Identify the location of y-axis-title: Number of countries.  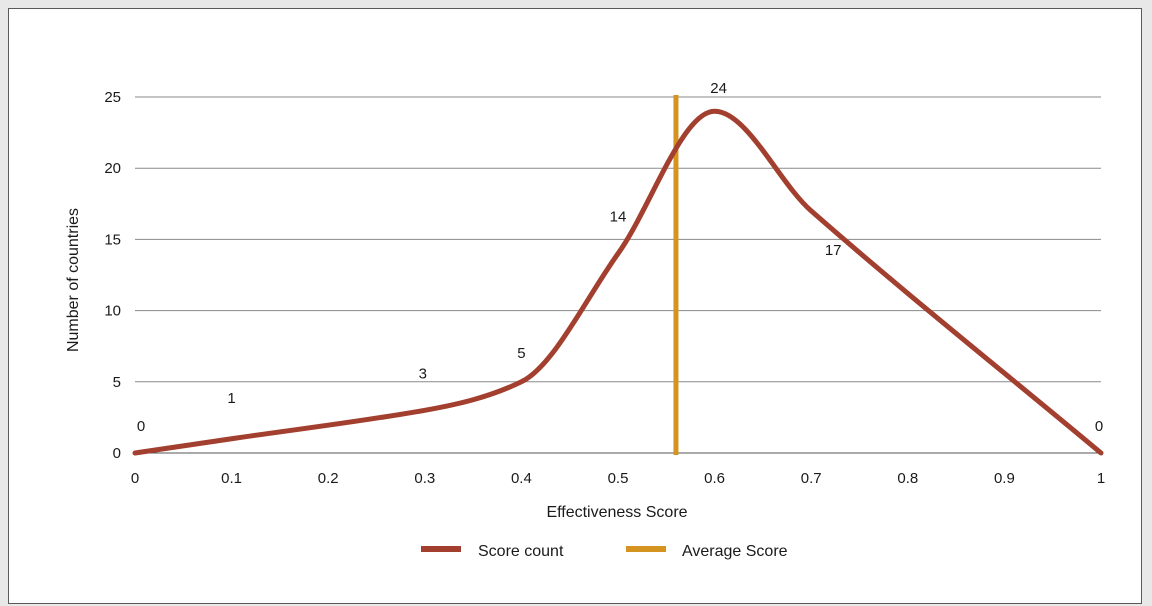
(73, 280).